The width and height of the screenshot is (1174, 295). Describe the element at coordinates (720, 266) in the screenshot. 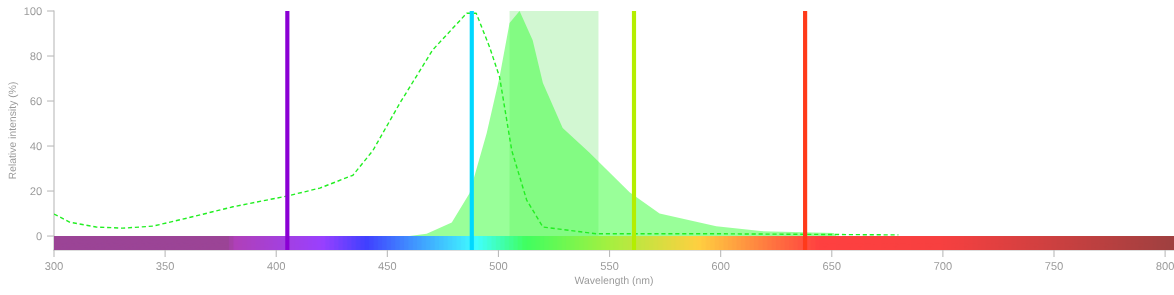

I see `x-tick-label: 600` at that location.